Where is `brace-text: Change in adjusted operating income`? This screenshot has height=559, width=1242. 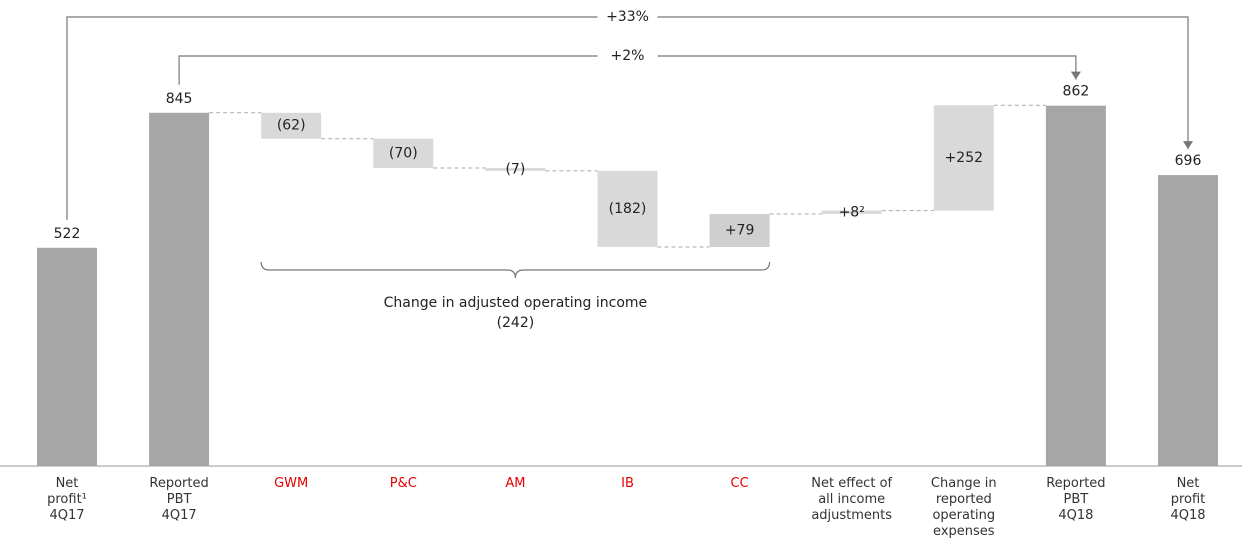 brace-text: Change in adjusted operating income is located at coordinates (516, 303).